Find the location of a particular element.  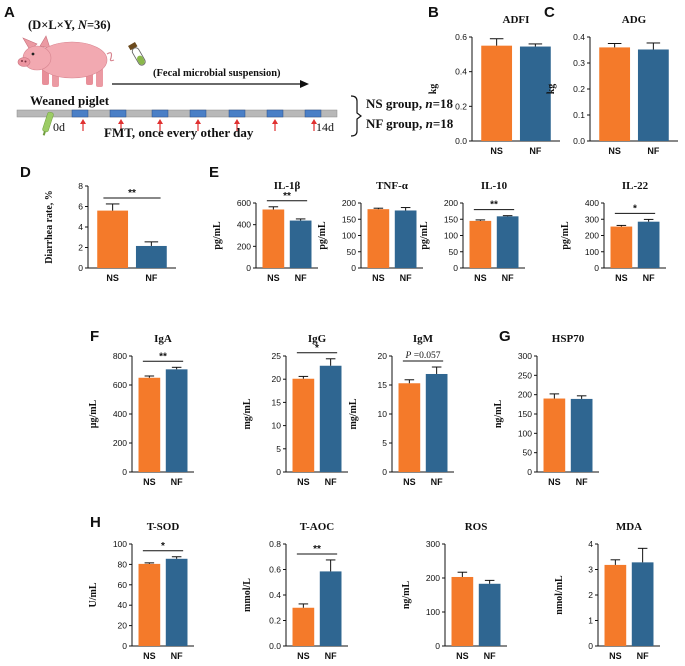

weaned-piglet-label: Weaned piglet is located at coordinates (70, 100).